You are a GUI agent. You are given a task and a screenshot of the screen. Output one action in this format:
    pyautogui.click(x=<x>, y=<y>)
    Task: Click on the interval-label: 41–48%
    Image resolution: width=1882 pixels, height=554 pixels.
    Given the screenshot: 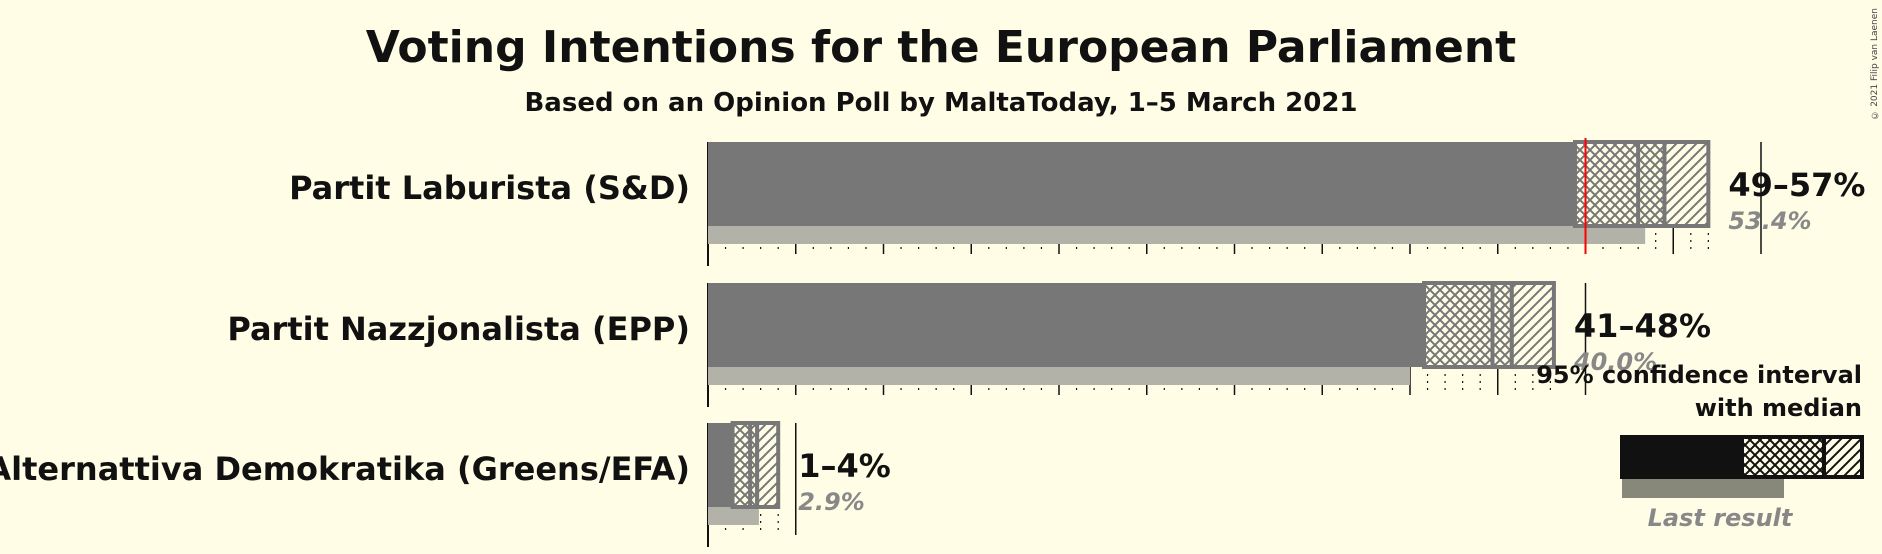 What is the action you would take?
    pyautogui.click(x=1642, y=326)
    